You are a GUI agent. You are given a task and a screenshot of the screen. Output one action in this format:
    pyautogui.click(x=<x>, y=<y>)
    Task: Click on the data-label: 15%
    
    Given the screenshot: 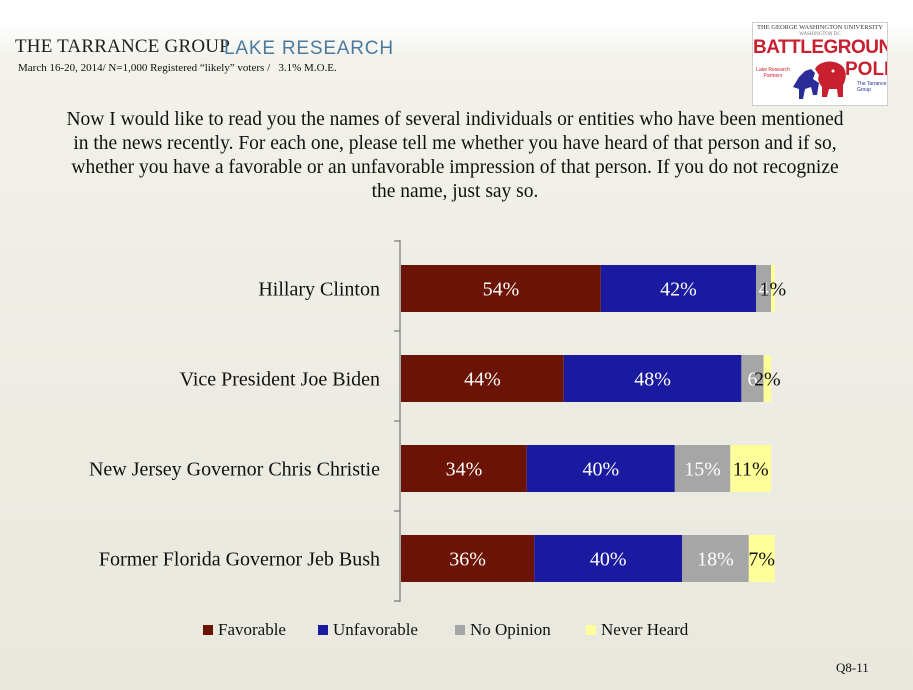 What is the action you would take?
    pyautogui.click(x=702, y=470)
    